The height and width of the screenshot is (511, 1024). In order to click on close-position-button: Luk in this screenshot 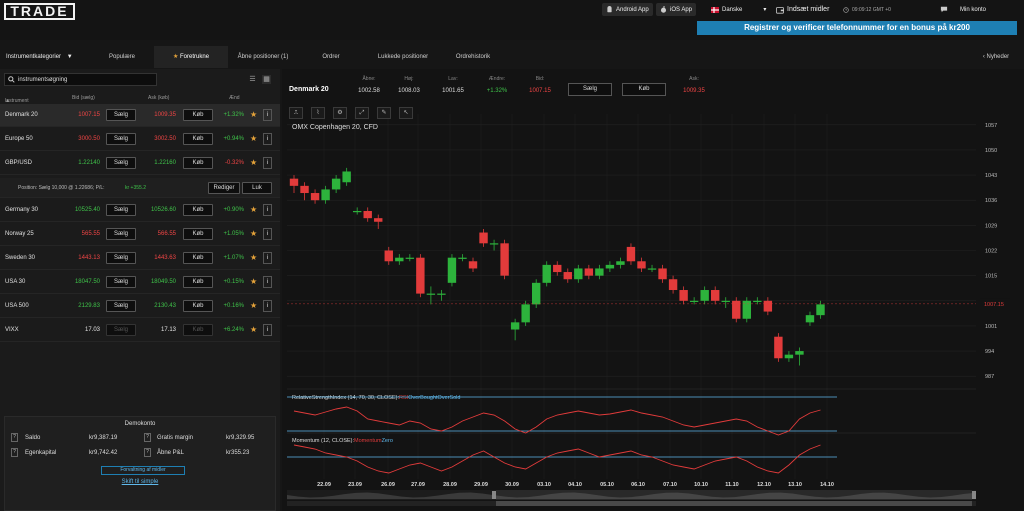, I will do `click(257, 188)`.